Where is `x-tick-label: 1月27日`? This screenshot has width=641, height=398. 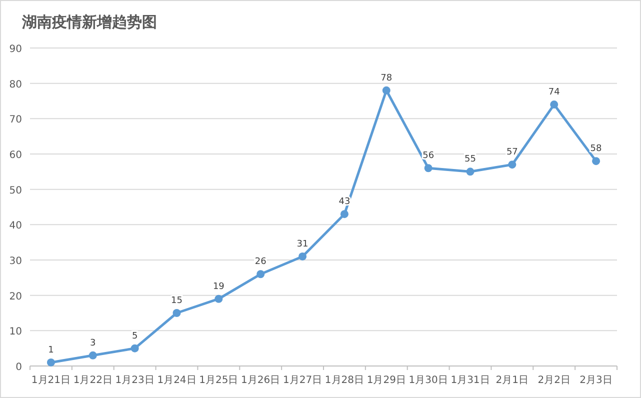 x-tick-label: 1月27日 is located at coordinates (302, 380).